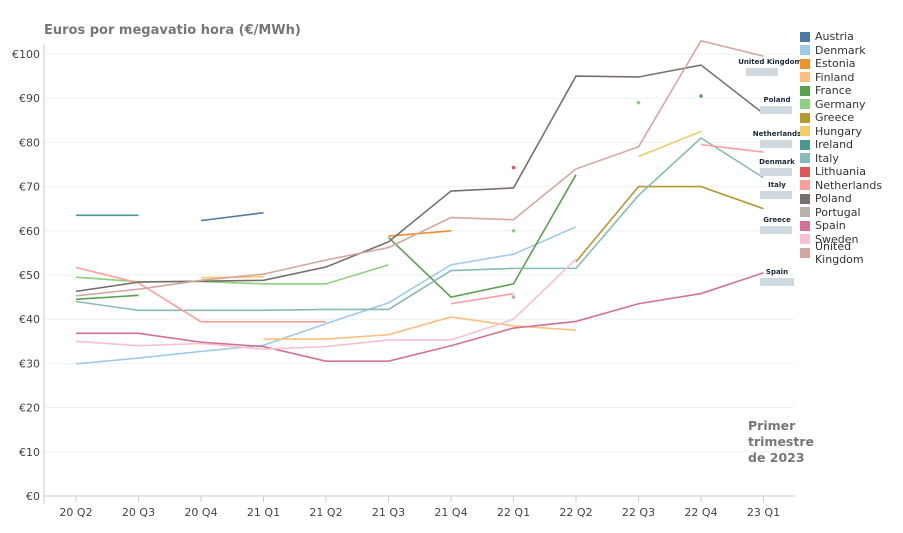 This screenshot has width=903, height=533. Describe the element at coordinates (840, 172) in the screenshot. I see `legend-label: Lithuania` at that location.